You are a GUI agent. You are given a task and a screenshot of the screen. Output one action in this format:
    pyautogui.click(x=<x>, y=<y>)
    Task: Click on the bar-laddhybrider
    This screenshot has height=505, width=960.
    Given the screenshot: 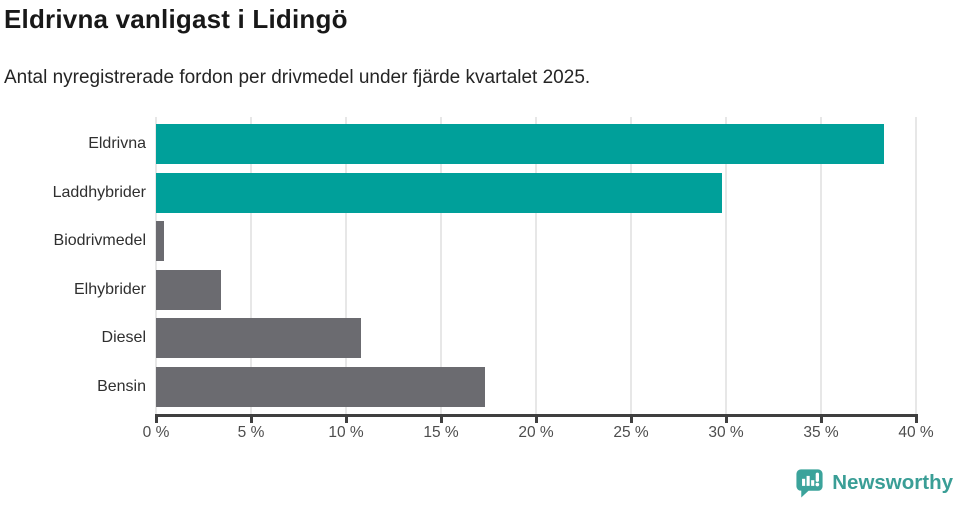 What is the action you would take?
    pyautogui.click(x=439, y=192)
    